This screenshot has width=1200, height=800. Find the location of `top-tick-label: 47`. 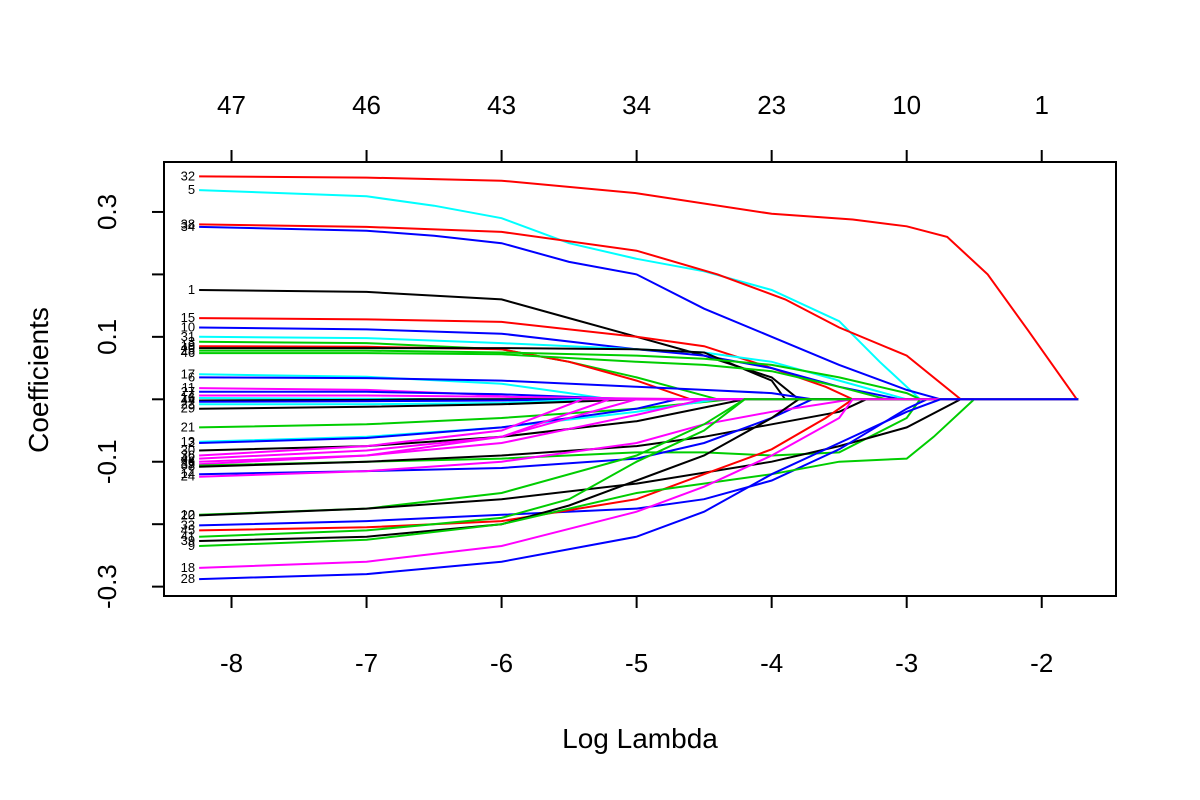

top-tick-label: 47 is located at coordinates (231, 105).